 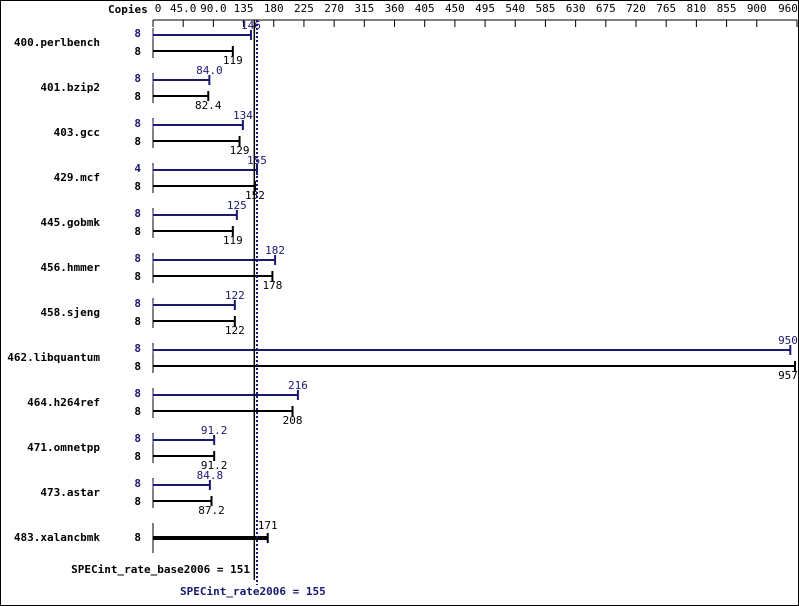 What do you see at coordinates (298, 385) in the screenshot?
I see `value-label: 216` at bounding box center [298, 385].